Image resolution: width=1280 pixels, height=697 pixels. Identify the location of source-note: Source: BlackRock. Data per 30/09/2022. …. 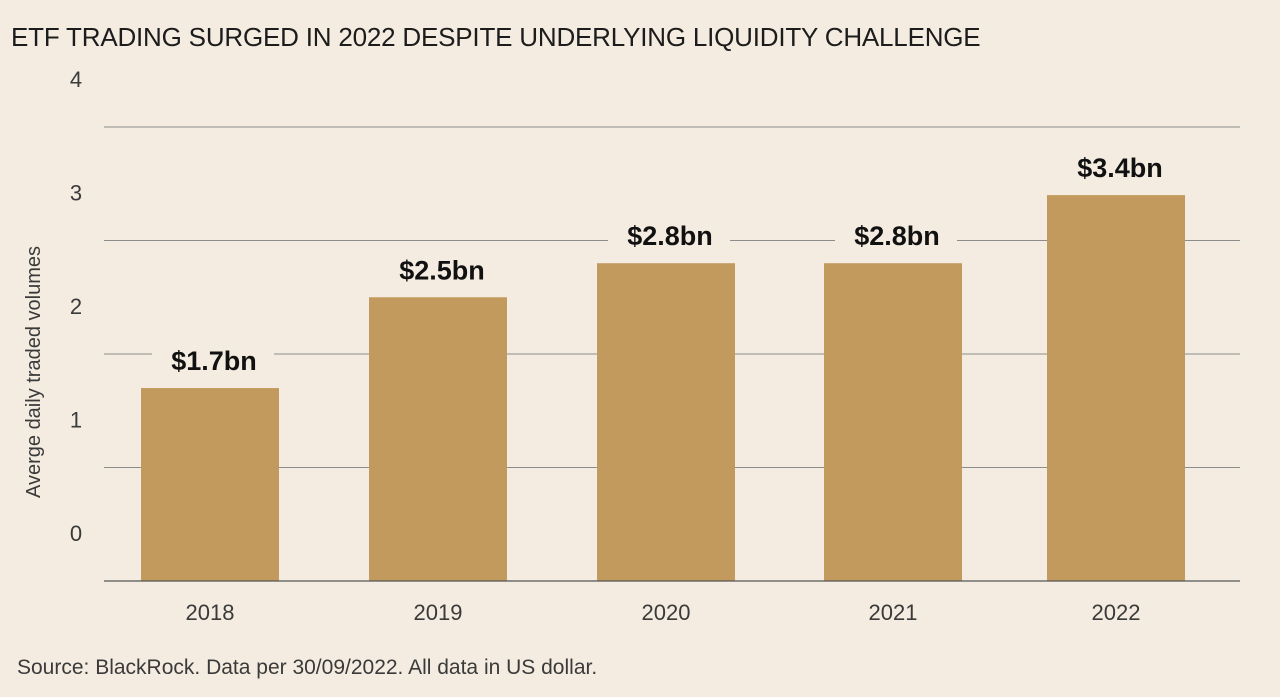
(307, 667).